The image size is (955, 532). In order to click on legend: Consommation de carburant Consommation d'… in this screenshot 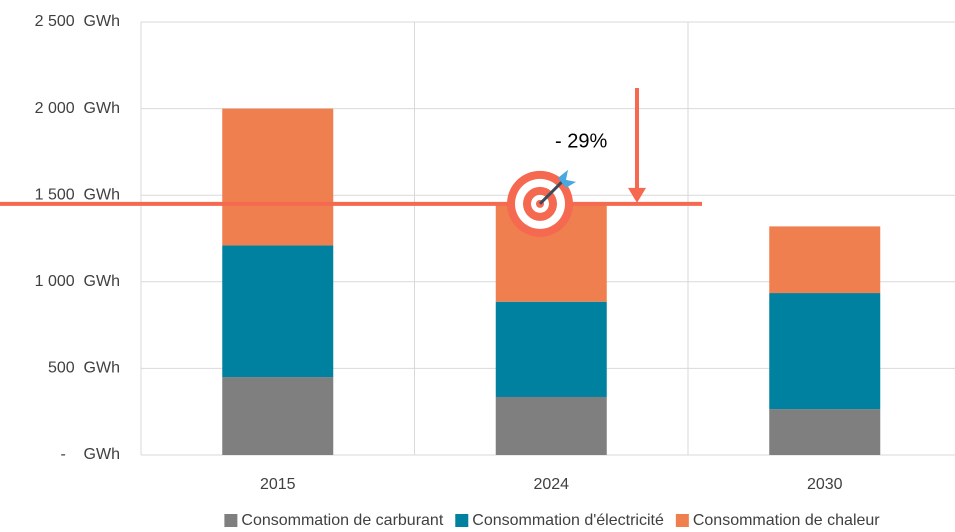, I will do `click(552, 520)`.